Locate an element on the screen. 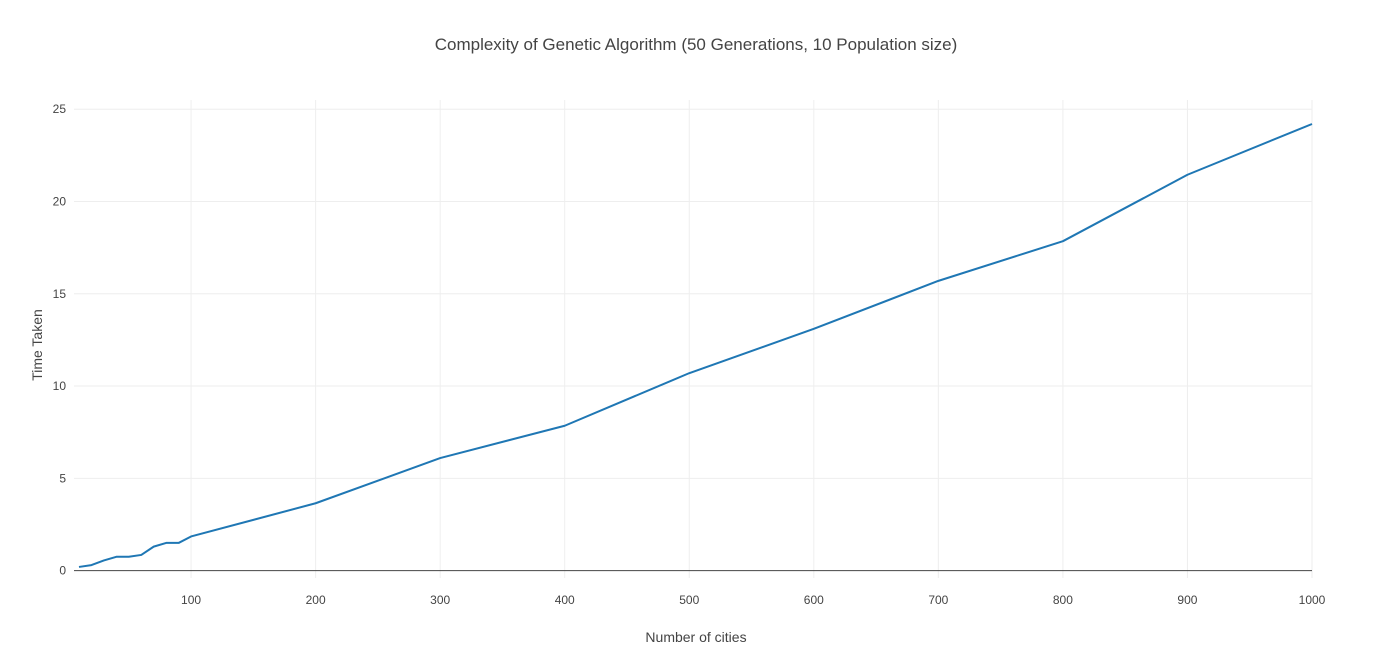 Image resolution: width=1392 pixels, height=671 pixels. x-tick-label: 300 is located at coordinates (440, 600).